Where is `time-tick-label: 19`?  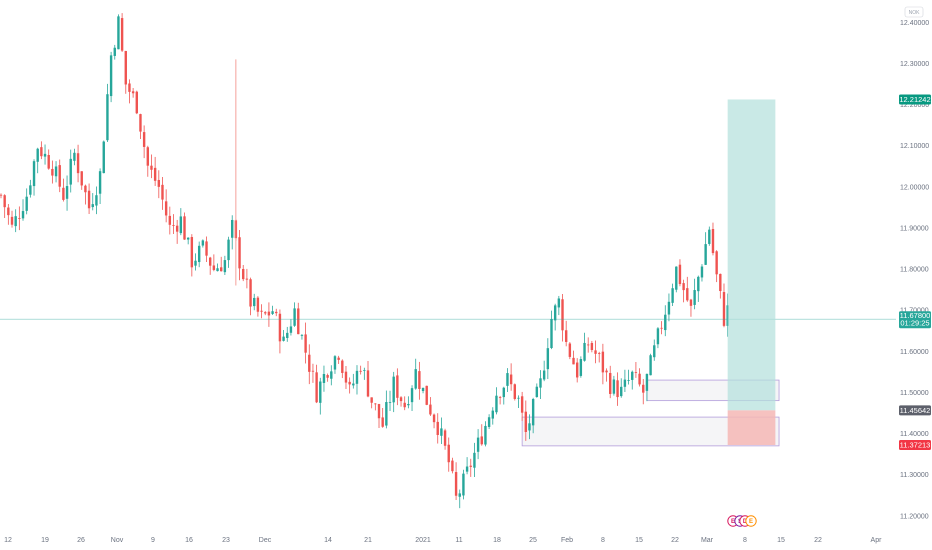
time-tick-label: 19 is located at coordinates (45, 540).